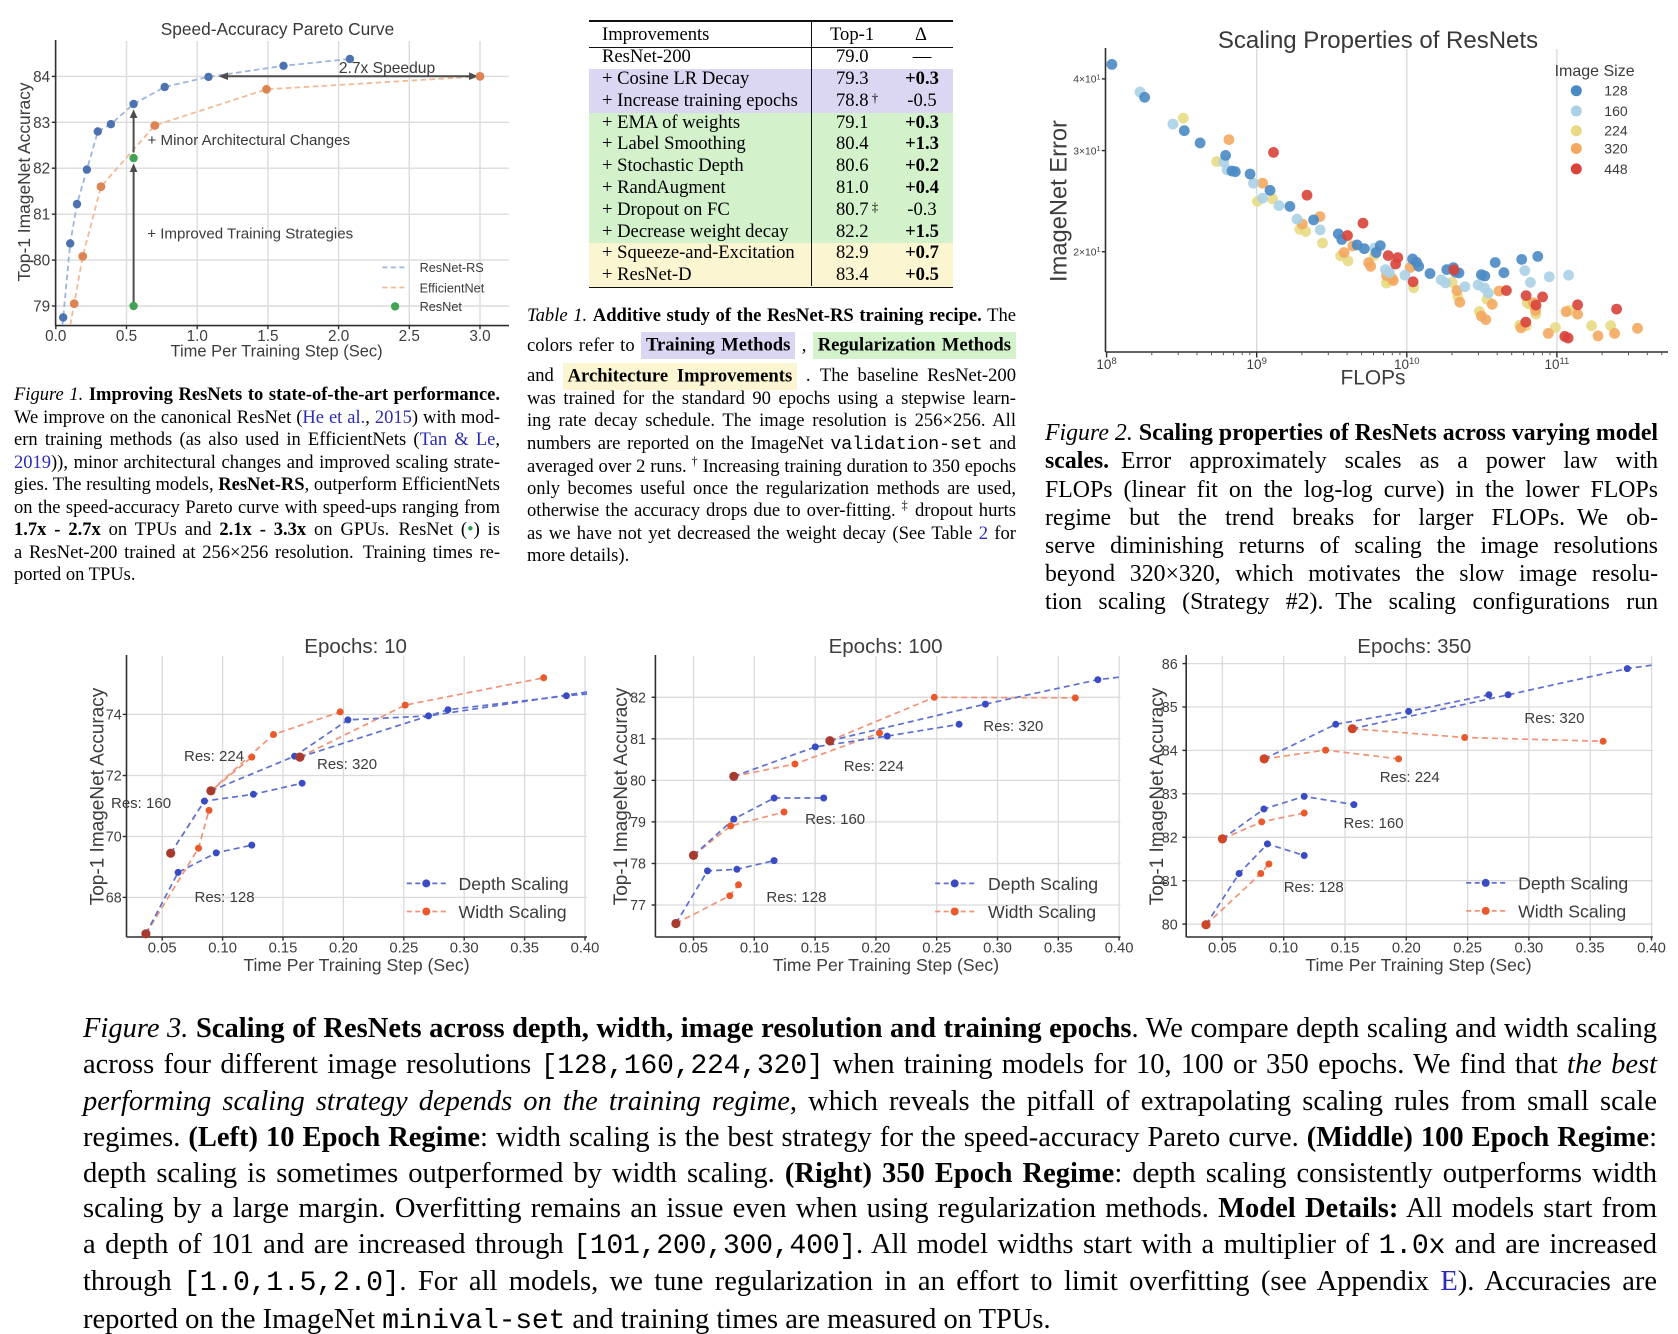  Describe the element at coordinates (1414, 646) in the screenshot. I see `svg-text: Epochs: 350` at that location.